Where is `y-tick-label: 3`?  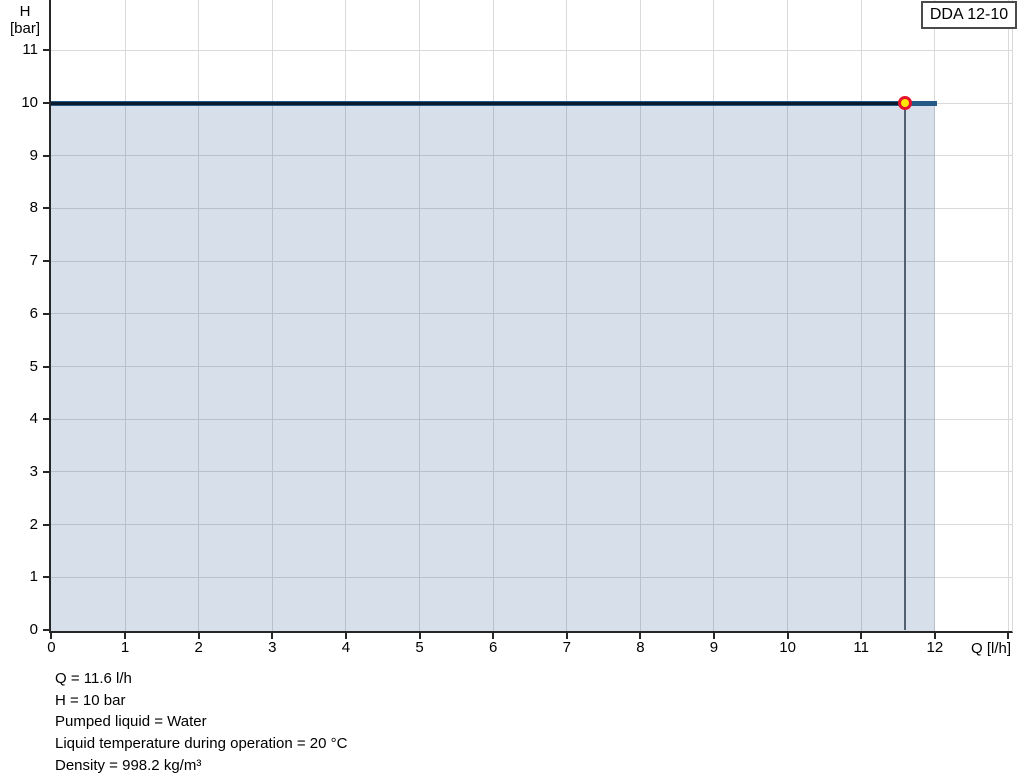
y-tick-label: 3 is located at coordinates (33, 471).